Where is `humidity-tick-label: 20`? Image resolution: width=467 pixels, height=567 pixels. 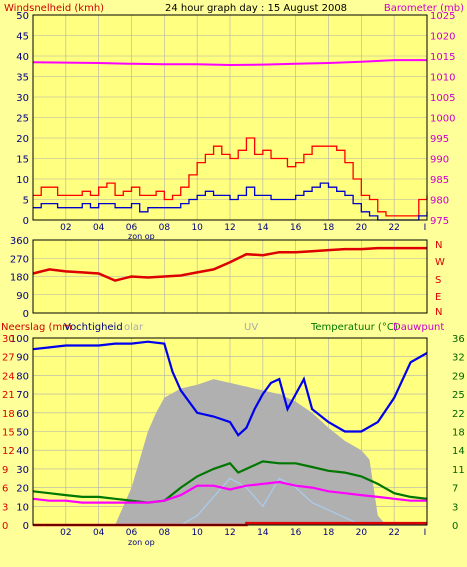
humidity-tick-label: 20 is located at coordinates (22, 489).